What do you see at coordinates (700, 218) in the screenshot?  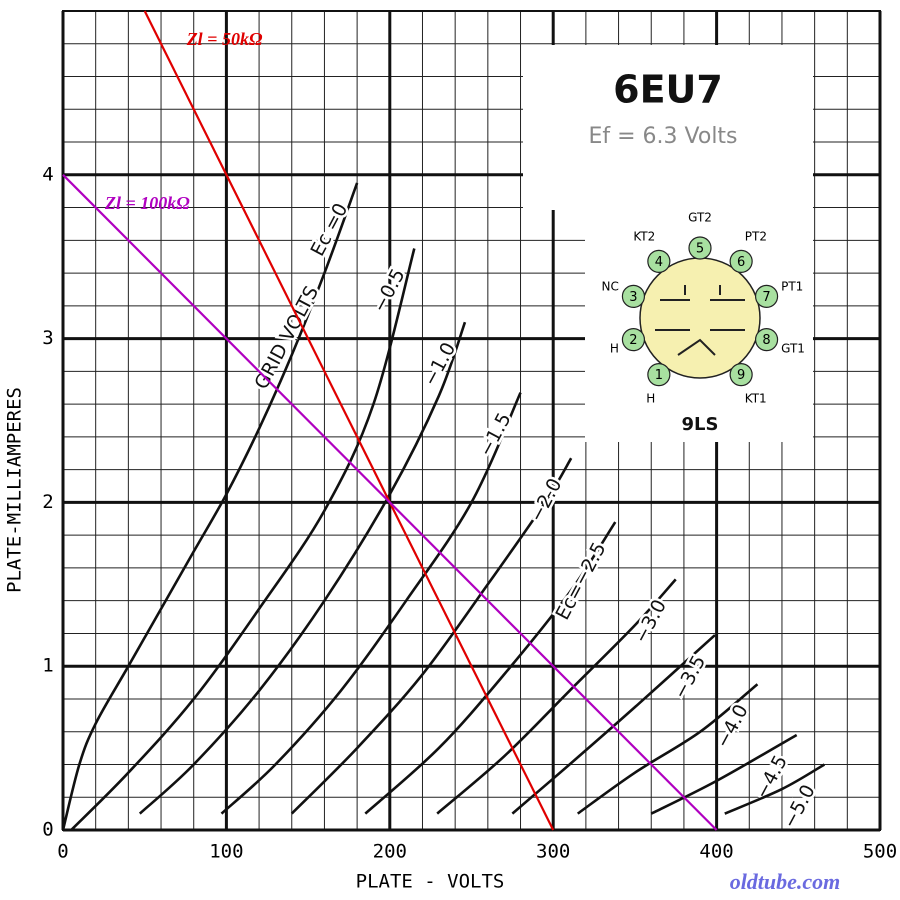 I see `pin-label: GT2` at bounding box center [700, 218].